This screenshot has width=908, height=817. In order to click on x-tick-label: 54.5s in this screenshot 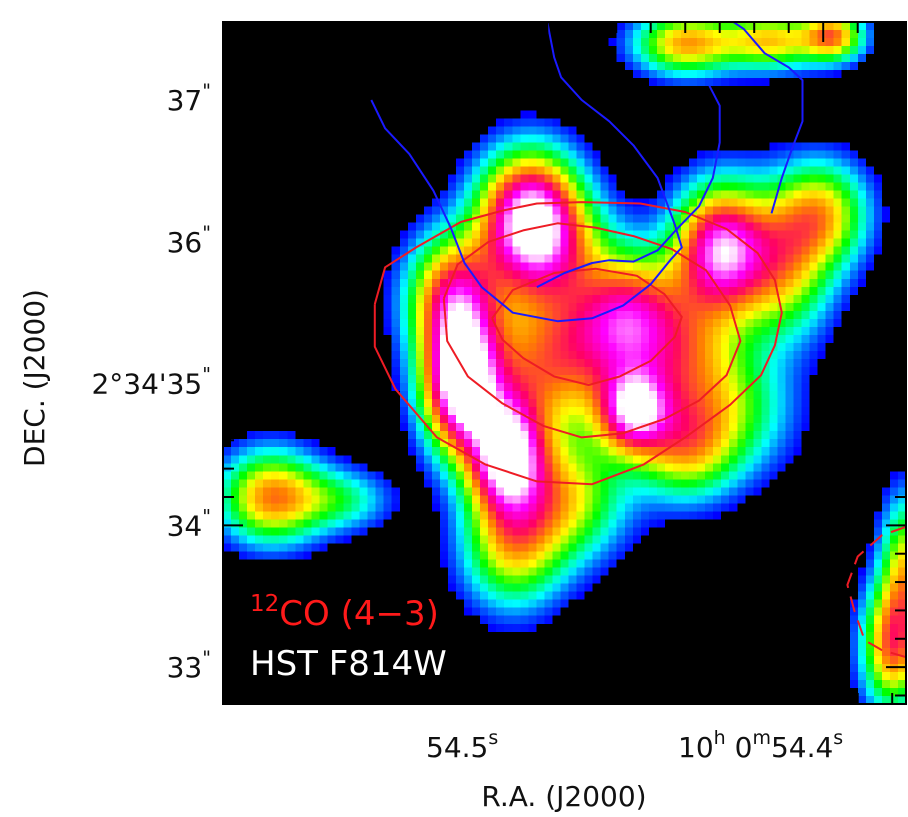, I will do `click(462, 745)`.